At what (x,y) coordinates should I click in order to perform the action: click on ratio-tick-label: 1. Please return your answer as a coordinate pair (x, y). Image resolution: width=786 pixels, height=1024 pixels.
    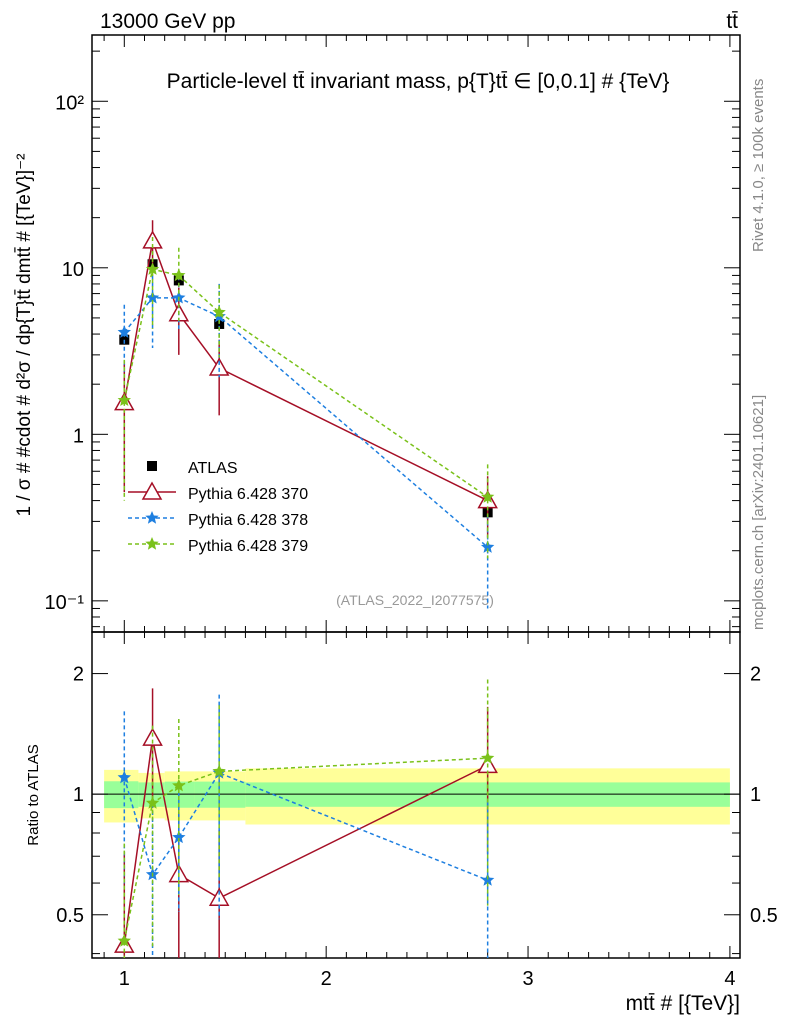
    Looking at the image, I should click on (78, 795).